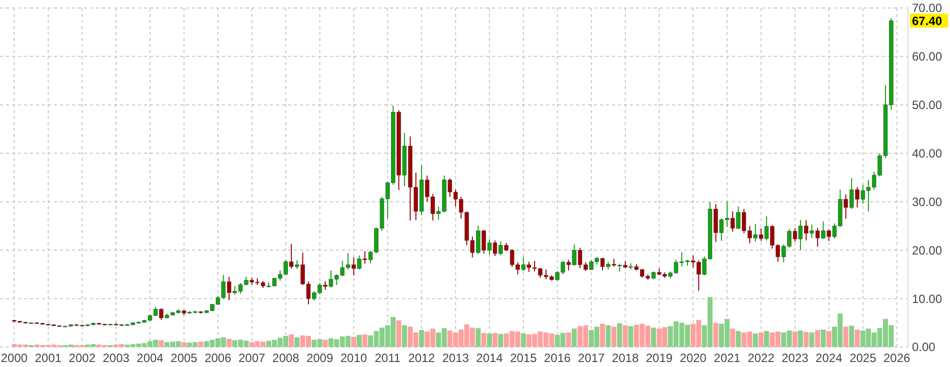 The height and width of the screenshot is (367, 950). What do you see at coordinates (927, 21) in the screenshot?
I see `annotation: 67.40` at bounding box center [927, 21].